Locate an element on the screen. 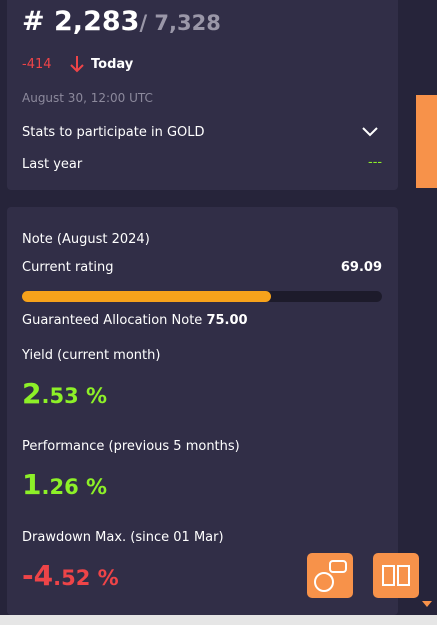 This screenshot has height=625, width=437. guaranteed: Guaranteed Allocation Note 75.00 is located at coordinates (135, 320).